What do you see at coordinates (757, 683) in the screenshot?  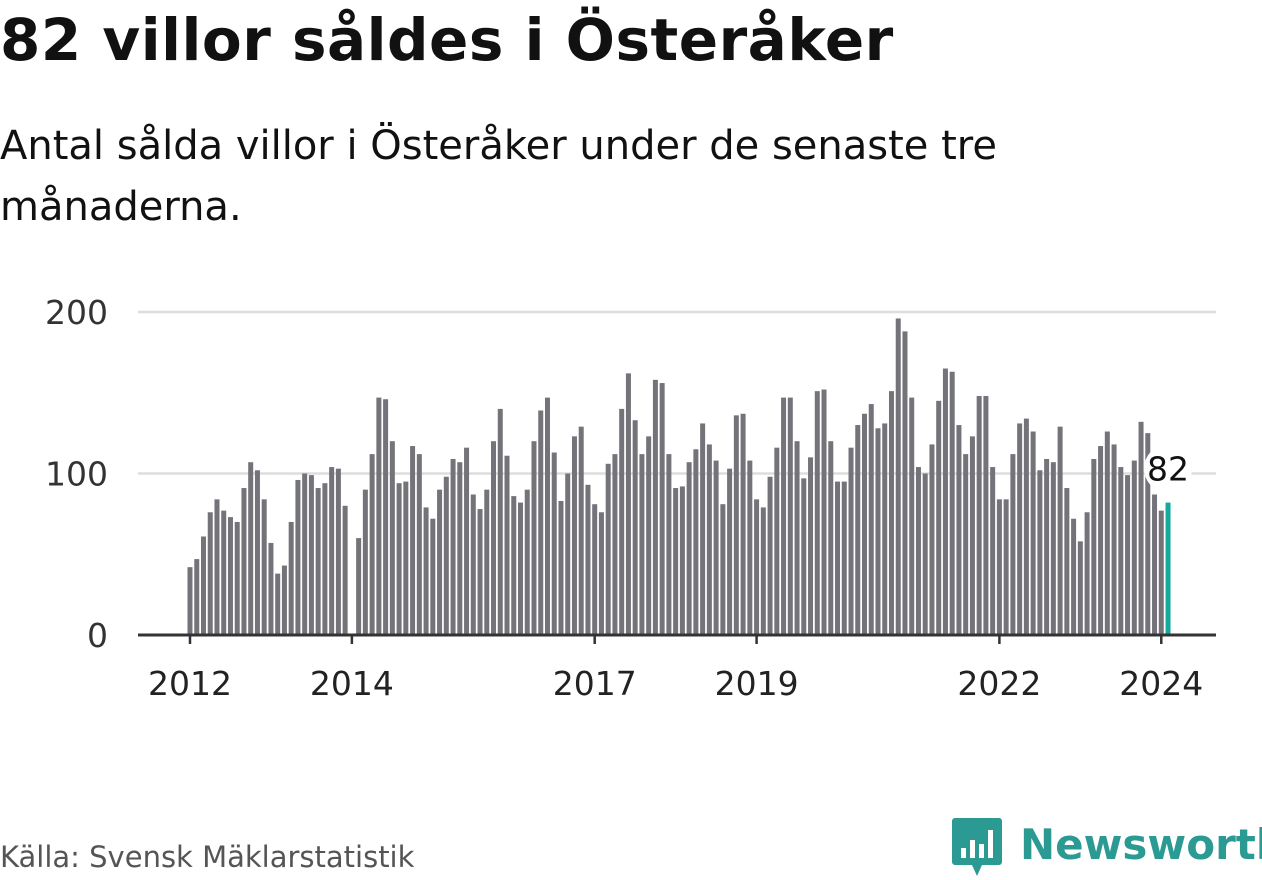 I see `x-tick-label: 2019` at bounding box center [757, 683].